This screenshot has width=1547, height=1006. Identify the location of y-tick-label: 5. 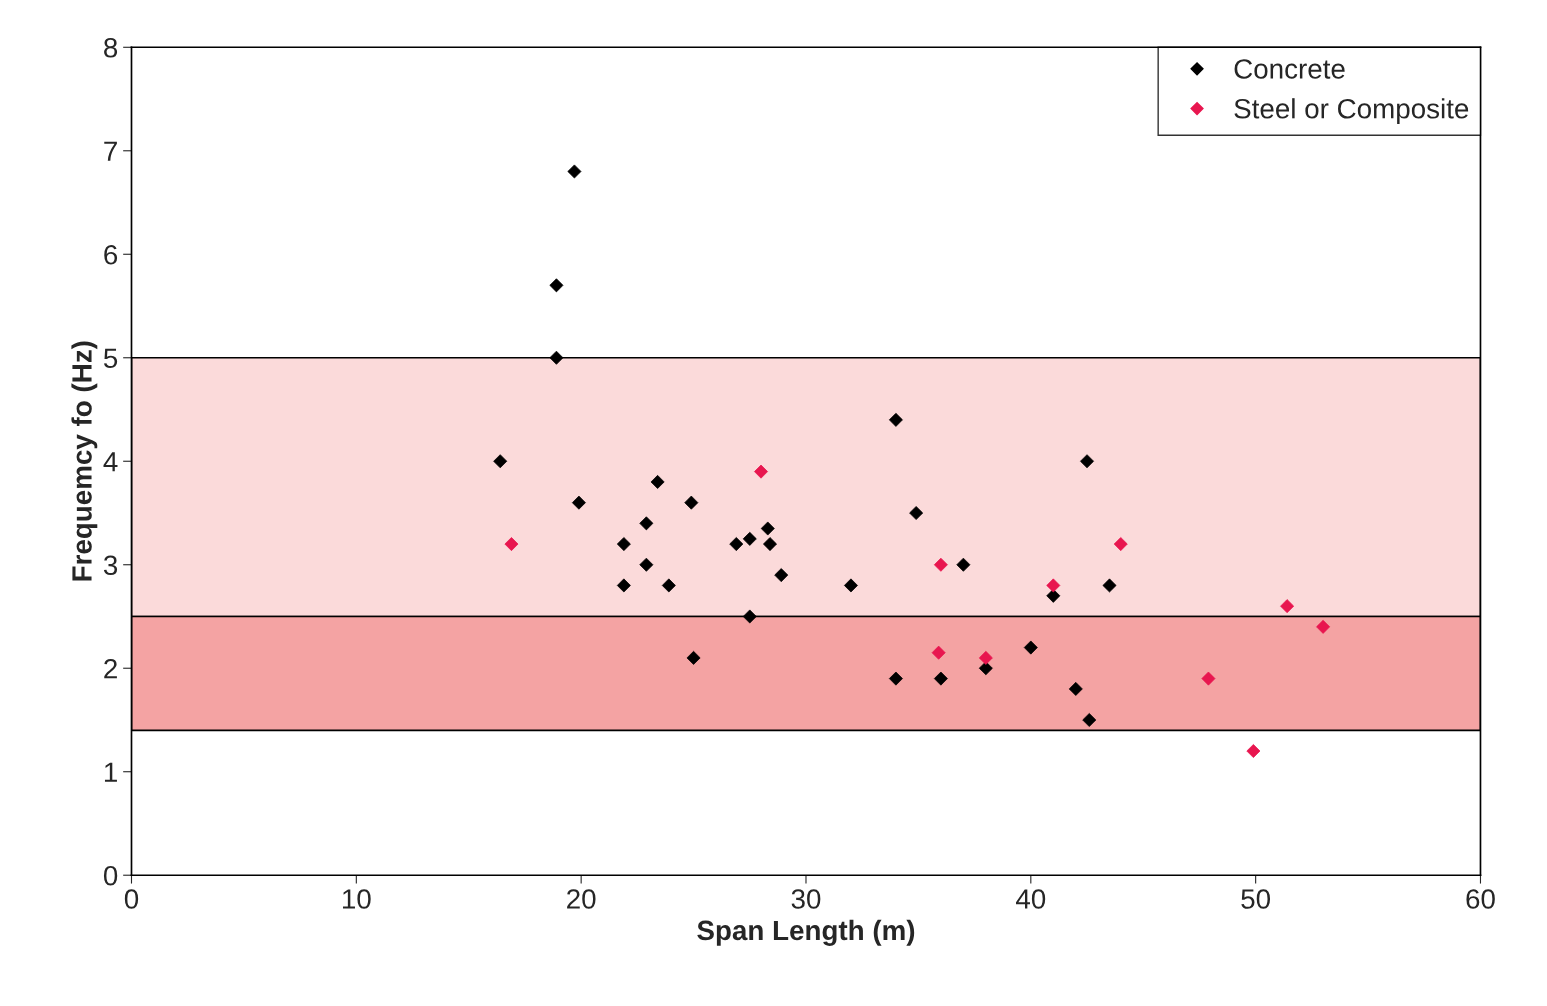
(110, 358).